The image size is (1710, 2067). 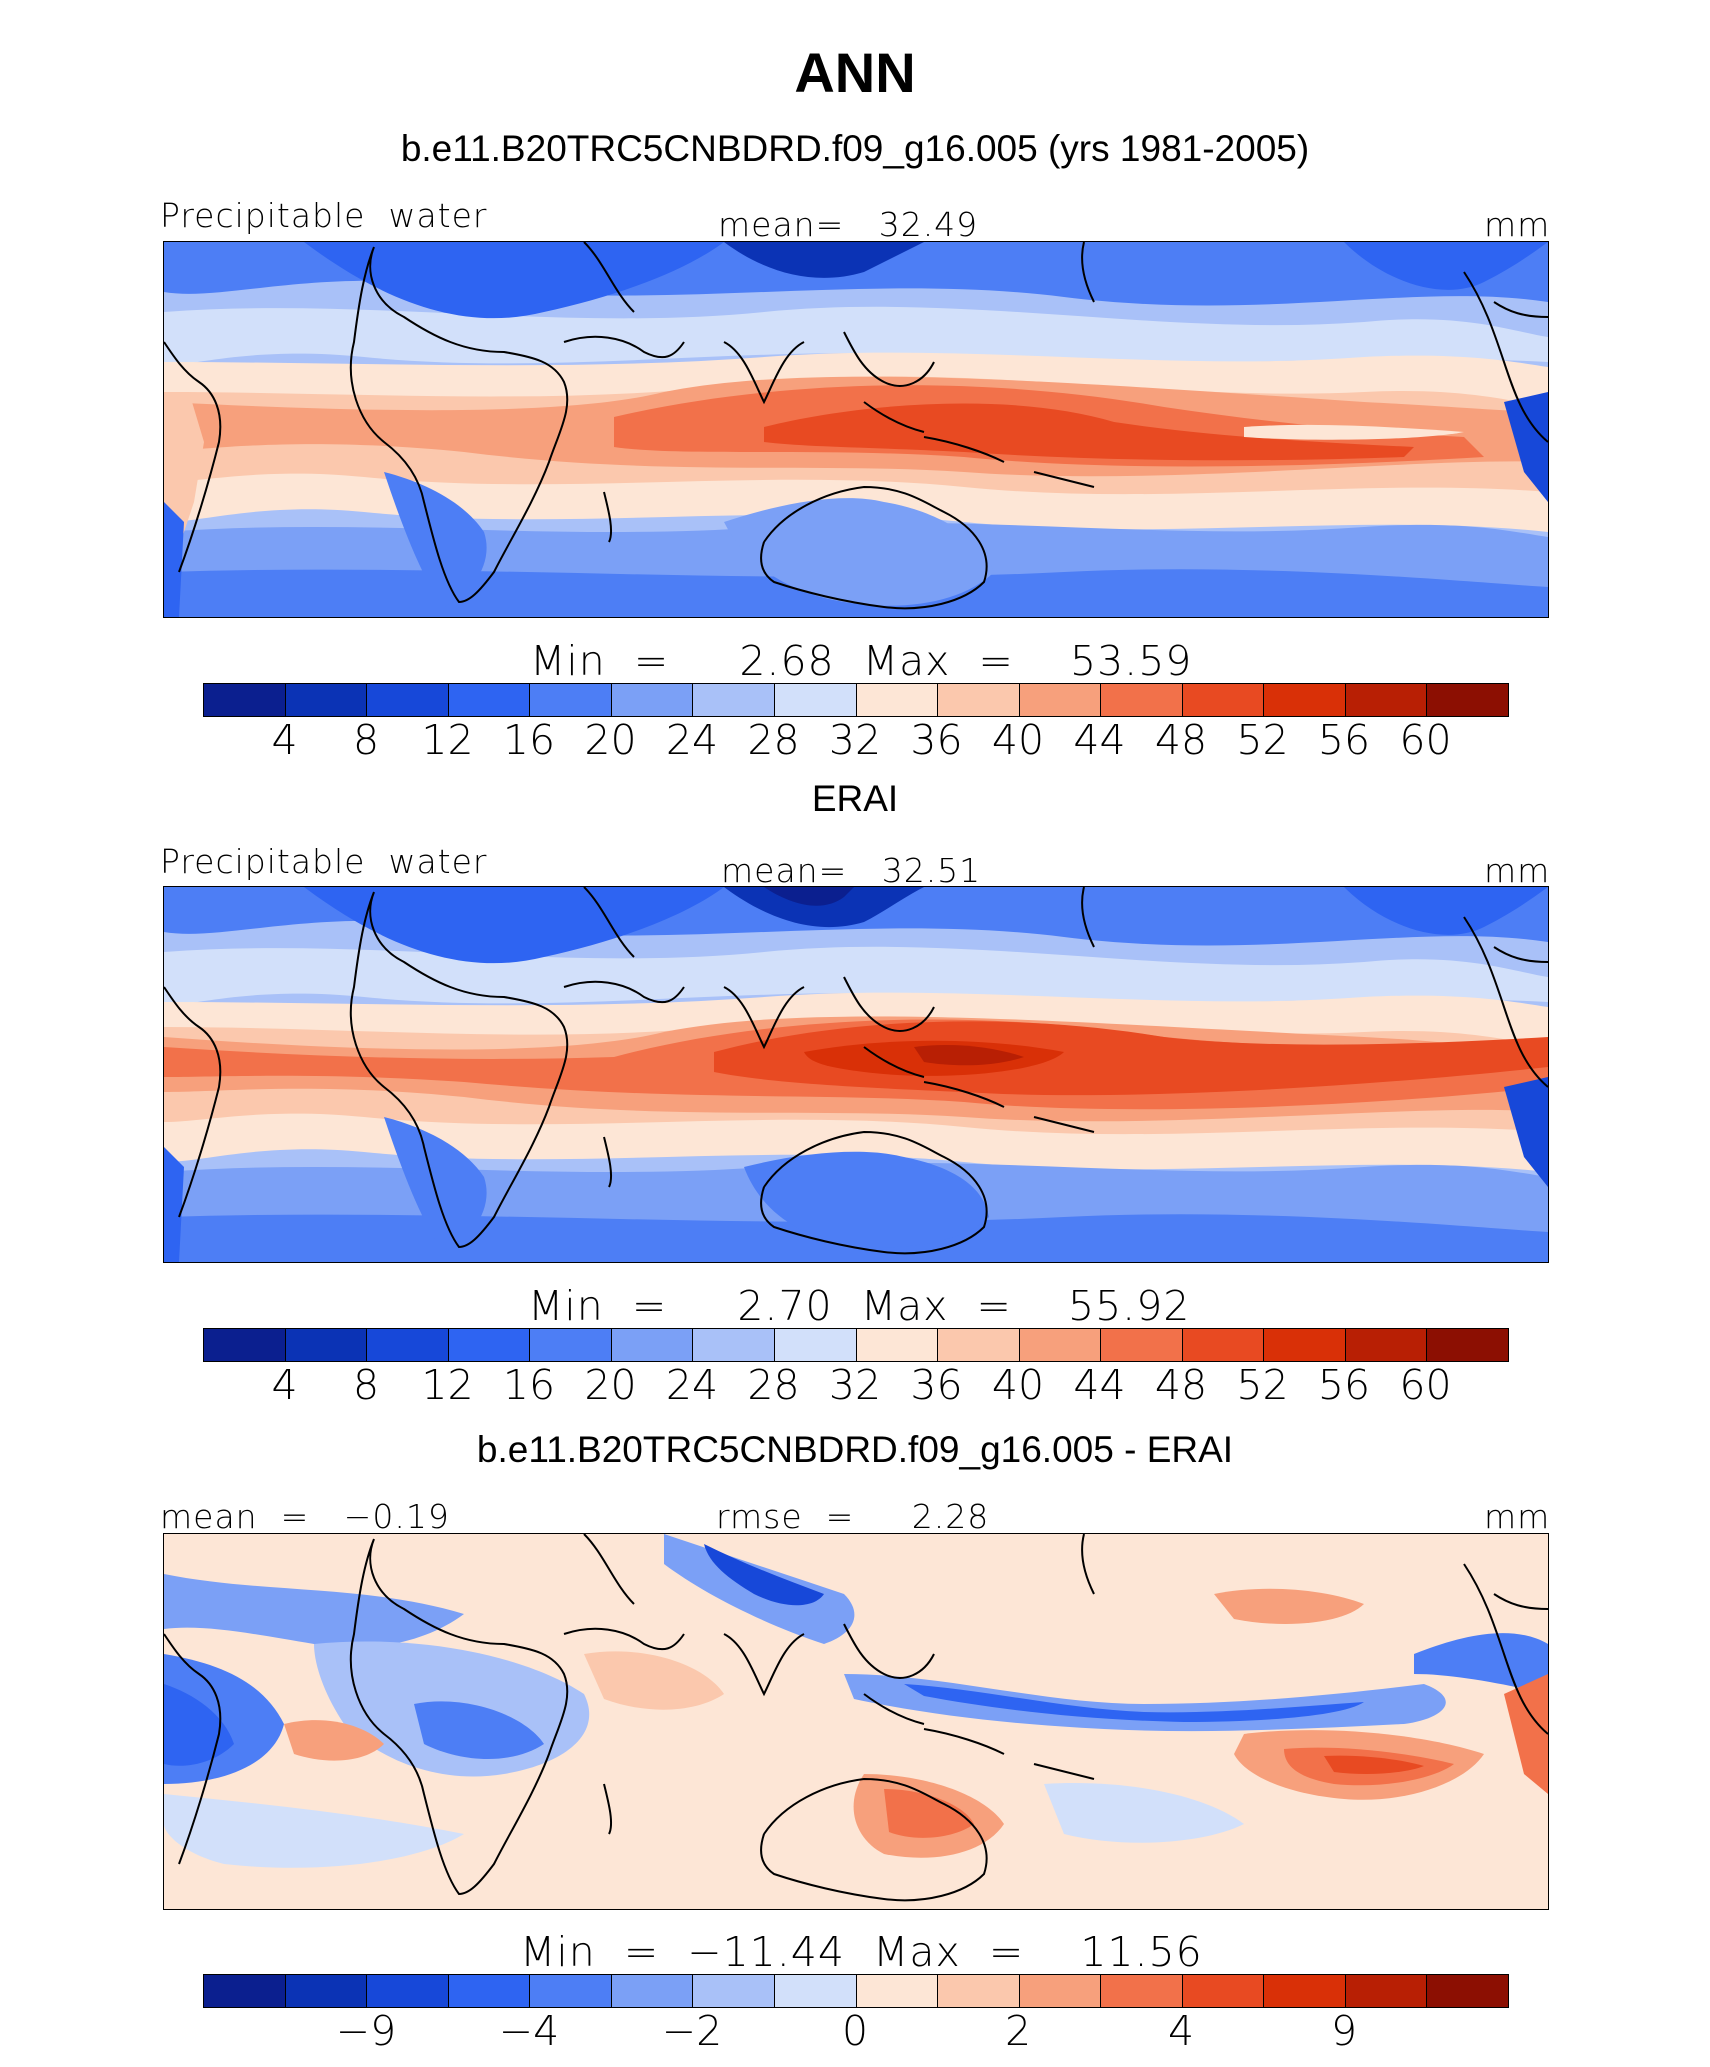 I want to click on panel-2-variable-label: Precipitable water, so click(x=324, y=861).